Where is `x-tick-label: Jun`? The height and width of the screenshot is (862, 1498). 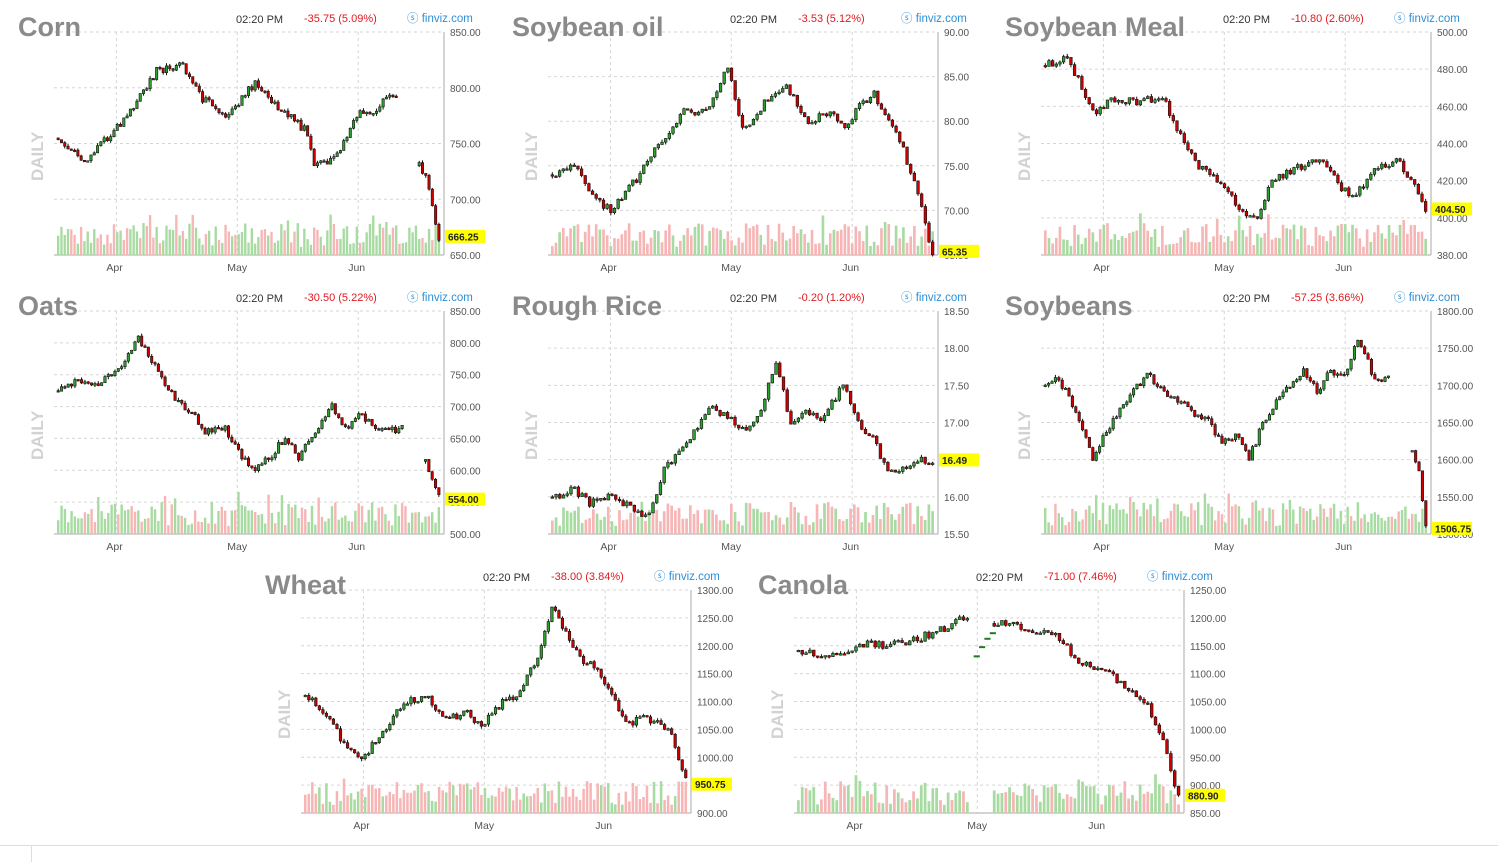
x-tick-label: Jun is located at coordinates (1096, 826).